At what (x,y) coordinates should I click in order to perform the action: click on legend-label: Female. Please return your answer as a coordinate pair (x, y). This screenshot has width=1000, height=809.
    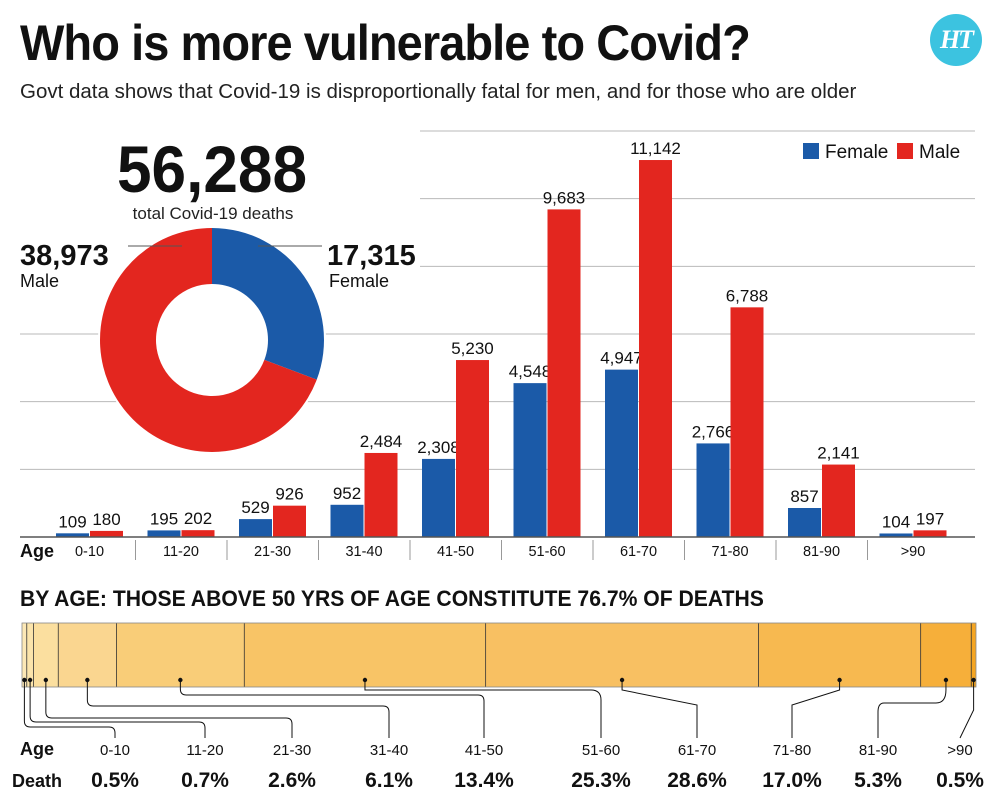
    Looking at the image, I should click on (856, 152).